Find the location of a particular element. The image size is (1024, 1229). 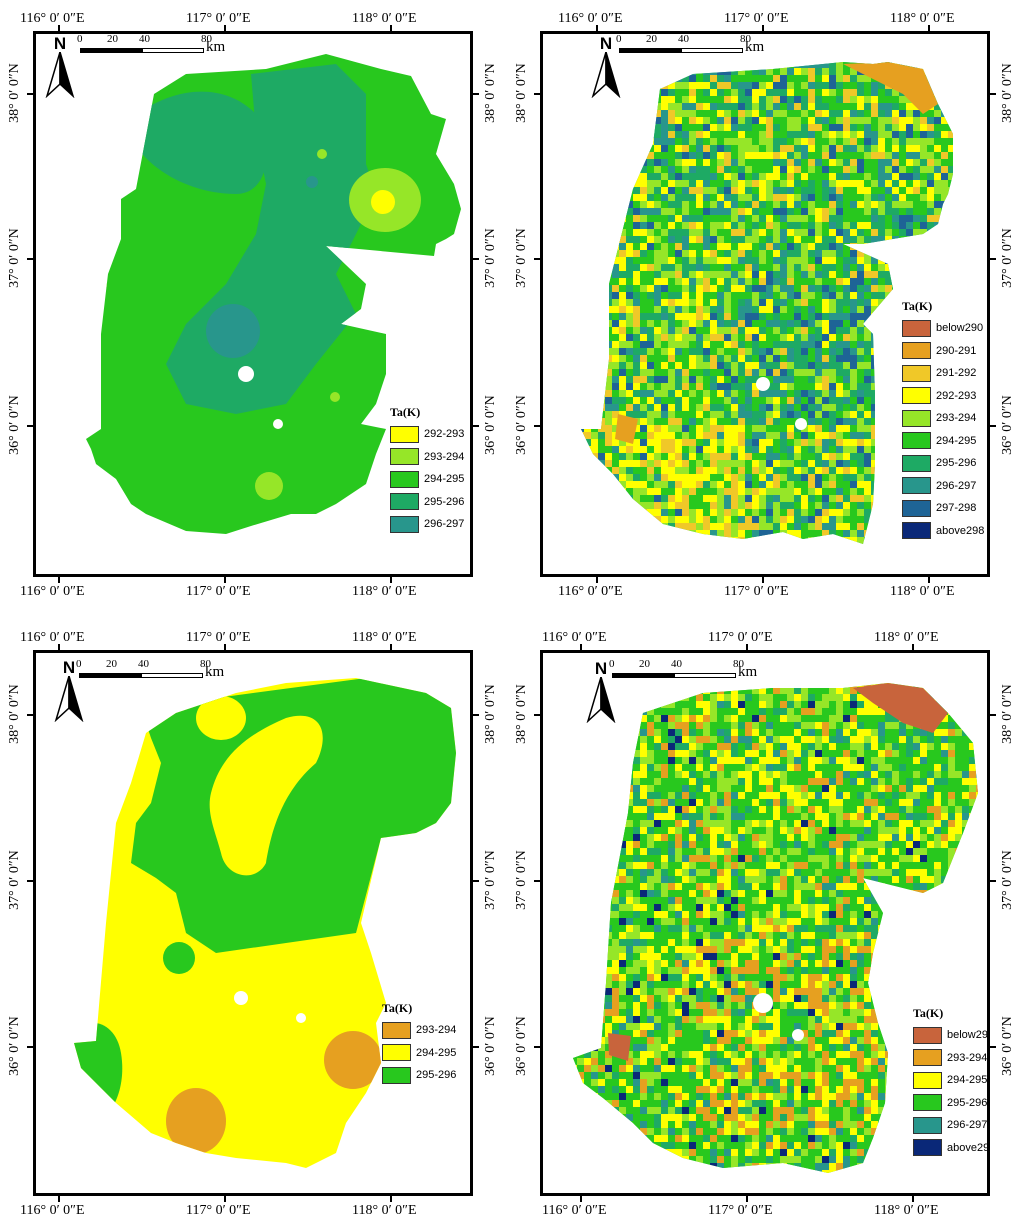

legend-item: 292-293 is located at coordinates (943, 396).